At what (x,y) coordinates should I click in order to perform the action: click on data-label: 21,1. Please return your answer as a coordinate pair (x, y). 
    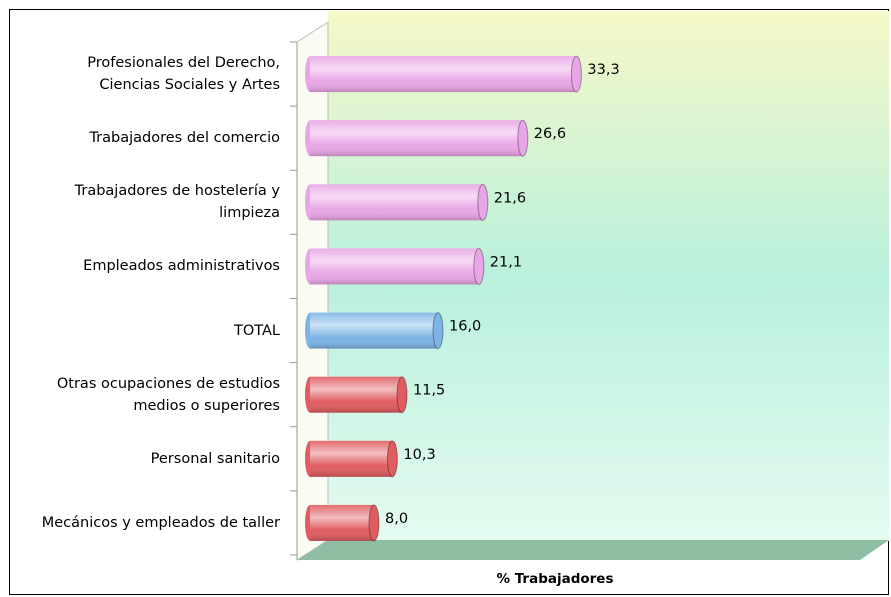
    Looking at the image, I should click on (506, 262).